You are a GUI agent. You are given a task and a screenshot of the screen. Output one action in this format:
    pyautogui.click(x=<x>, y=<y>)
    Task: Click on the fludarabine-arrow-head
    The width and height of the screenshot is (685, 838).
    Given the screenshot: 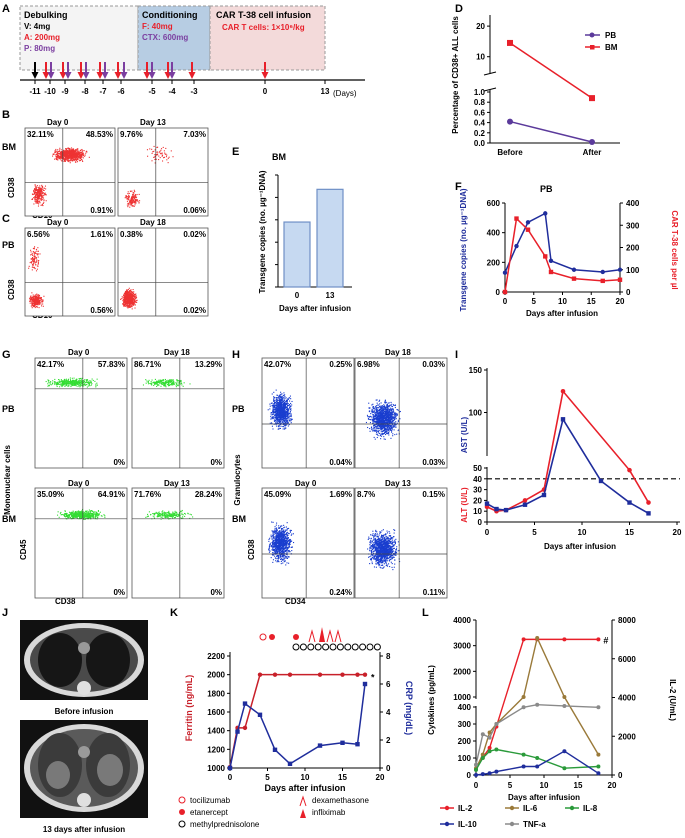 What is the action you would take?
    pyautogui.click(x=192, y=75)
    